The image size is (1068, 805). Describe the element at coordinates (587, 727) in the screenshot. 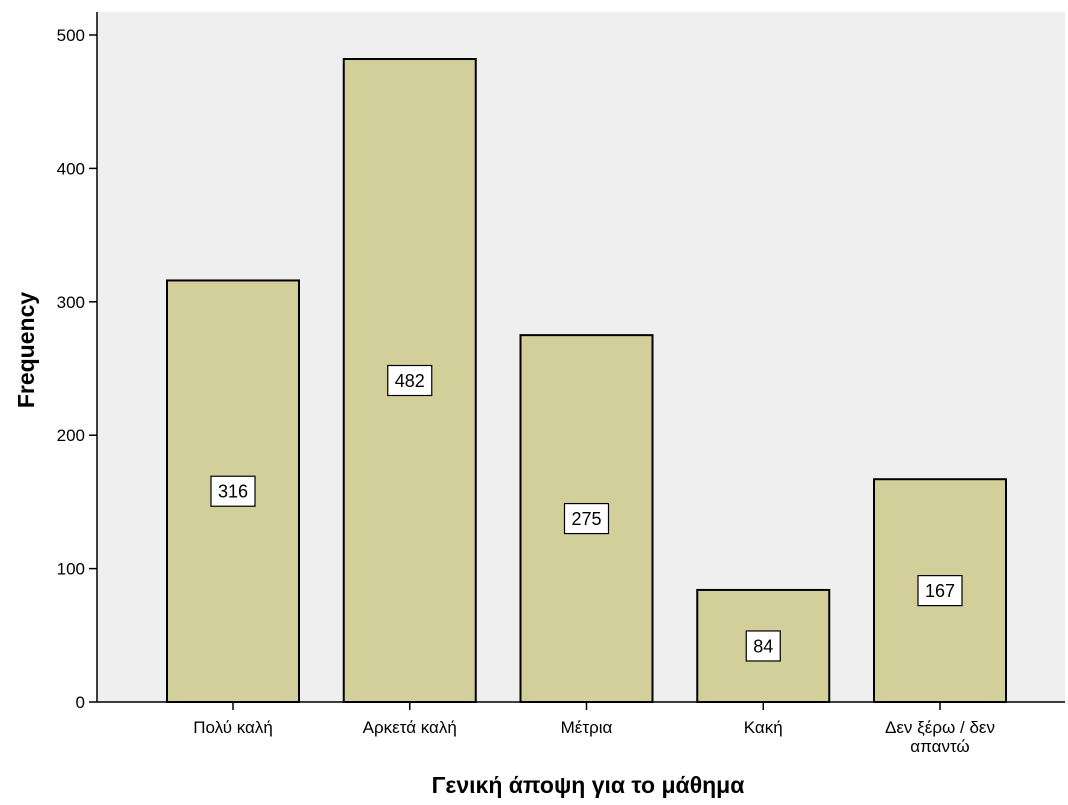

I see `x-tick-label: Μέτρια` at that location.